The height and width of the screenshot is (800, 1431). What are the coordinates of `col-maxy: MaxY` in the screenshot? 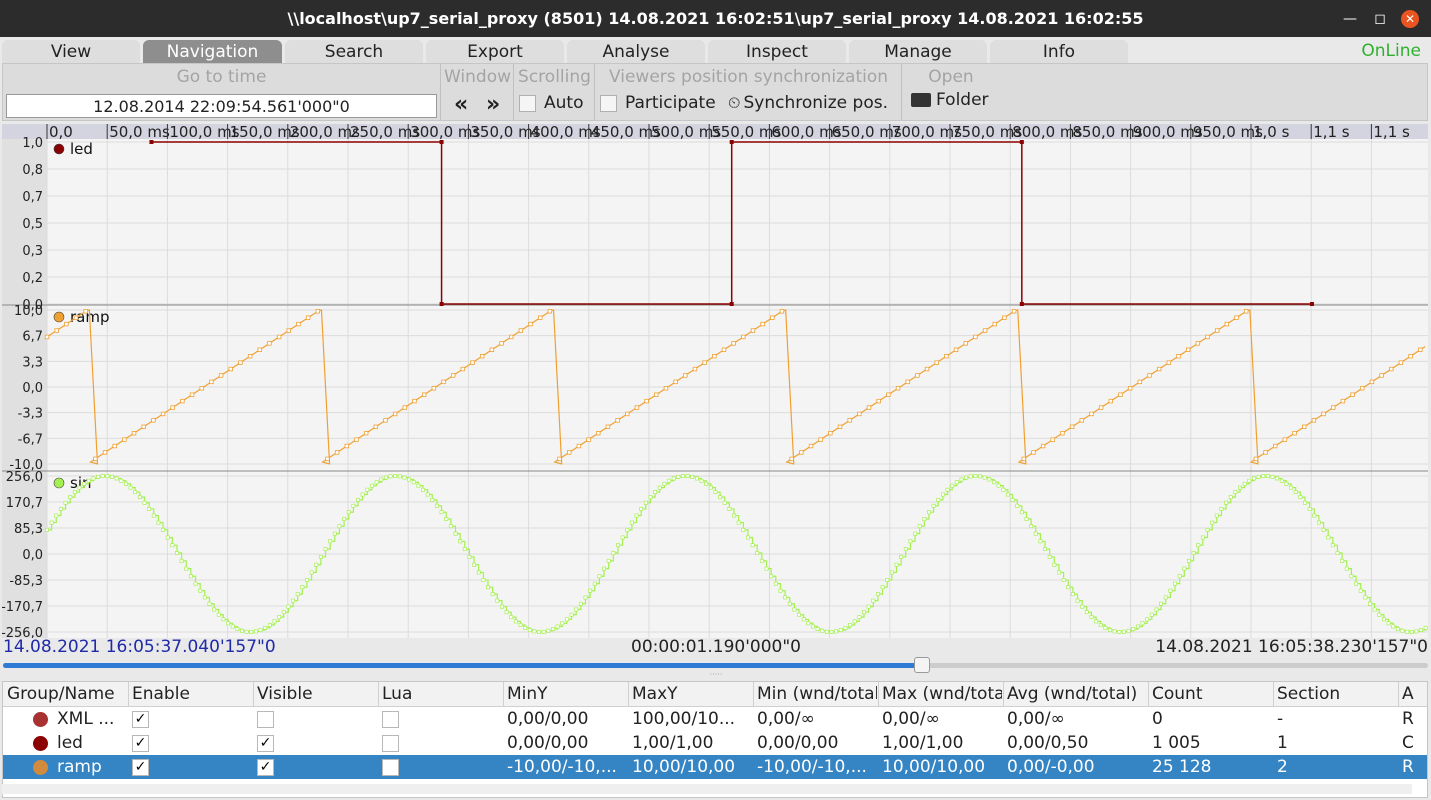 It's located at (655, 694).